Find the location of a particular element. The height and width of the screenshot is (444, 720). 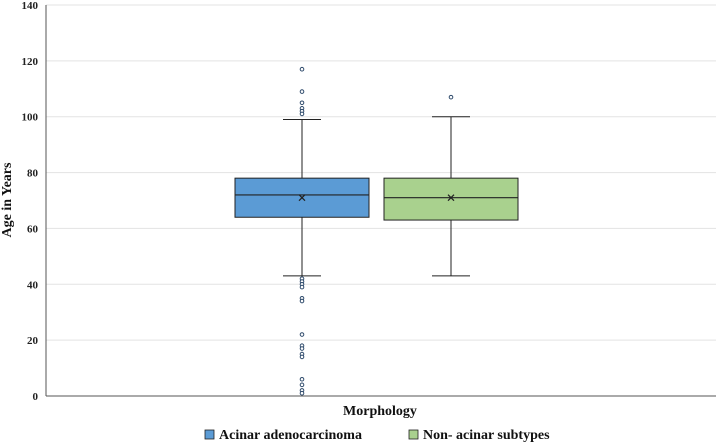

y-tick-label: 100 is located at coordinates (30, 118).